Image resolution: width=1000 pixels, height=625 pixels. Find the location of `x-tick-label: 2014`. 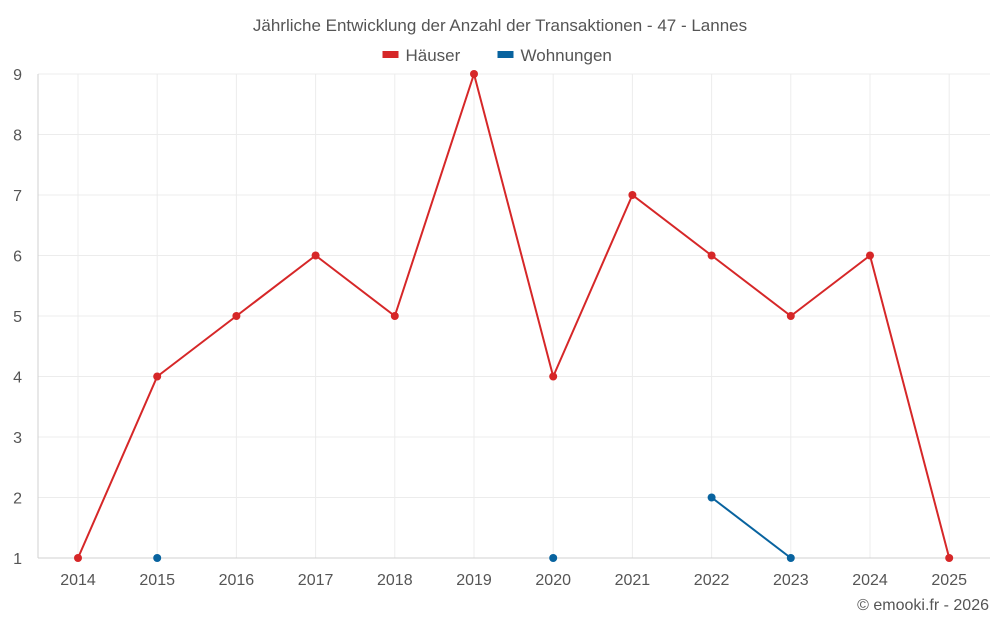

x-tick-label: 2014 is located at coordinates (78, 580).